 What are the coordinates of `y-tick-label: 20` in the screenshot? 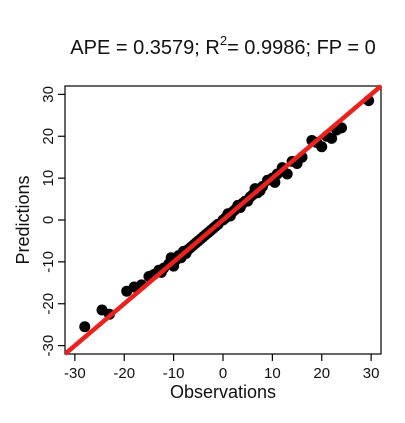 It's located at (48, 136).